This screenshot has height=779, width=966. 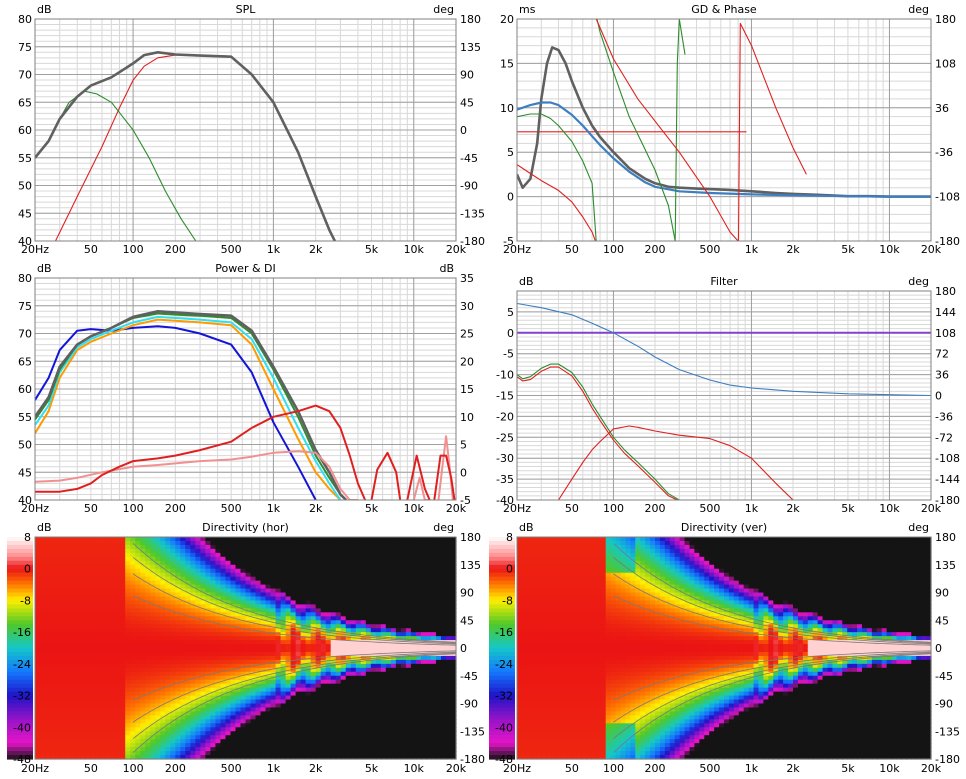 What do you see at coordinates (931, 249) in the screenshot?
I see `x-tick-label: 20k` at bounding box center [931, 249].